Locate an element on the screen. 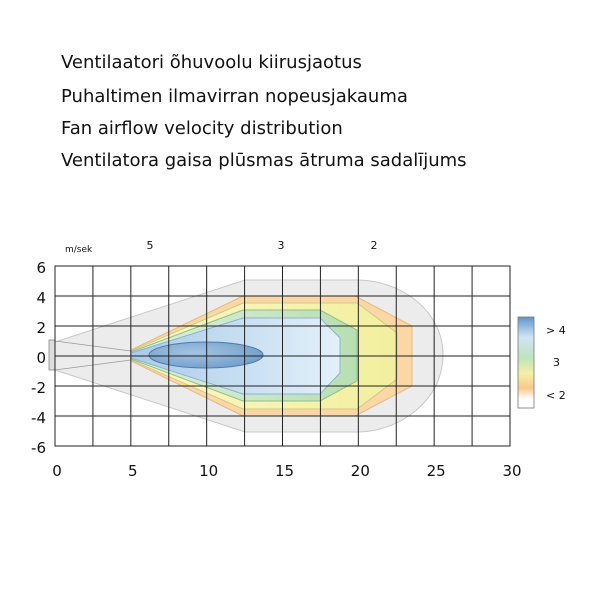 This screenshot has height=600, width=600. y-axis-label: 6 is located at coordinates (41, 268).